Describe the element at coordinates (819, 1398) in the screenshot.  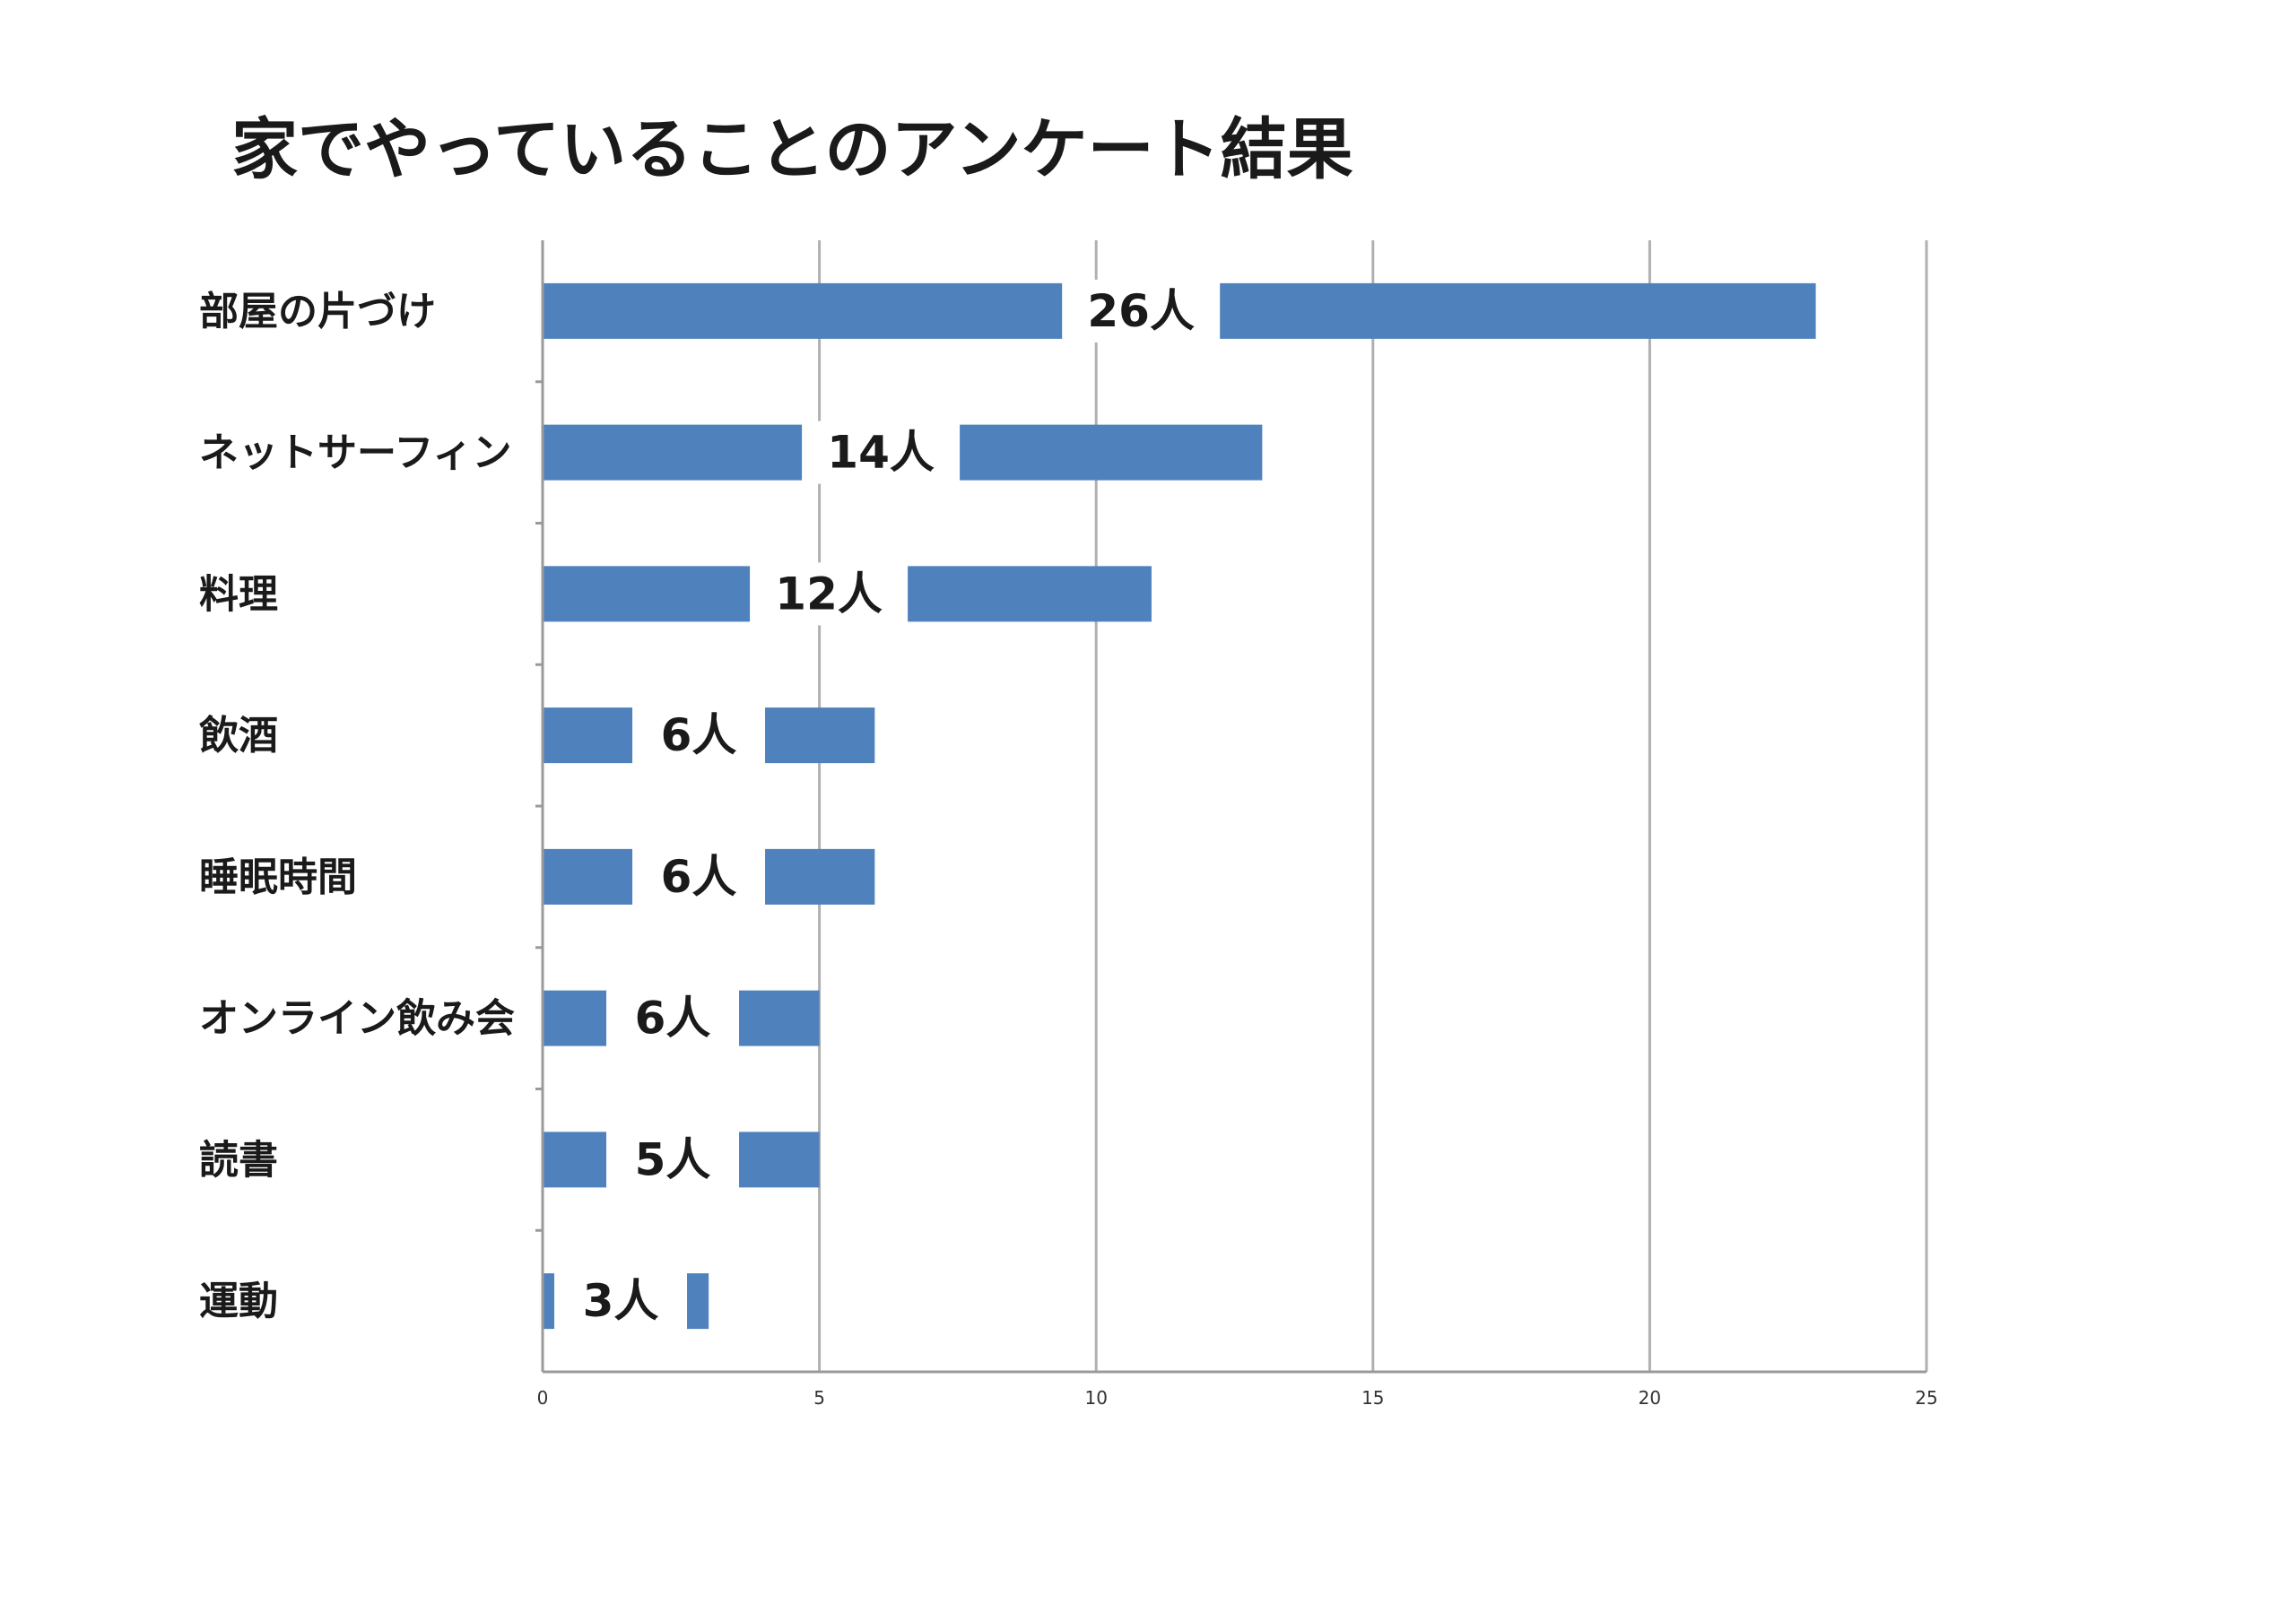
I see `x-tick-label: 5` at that location.